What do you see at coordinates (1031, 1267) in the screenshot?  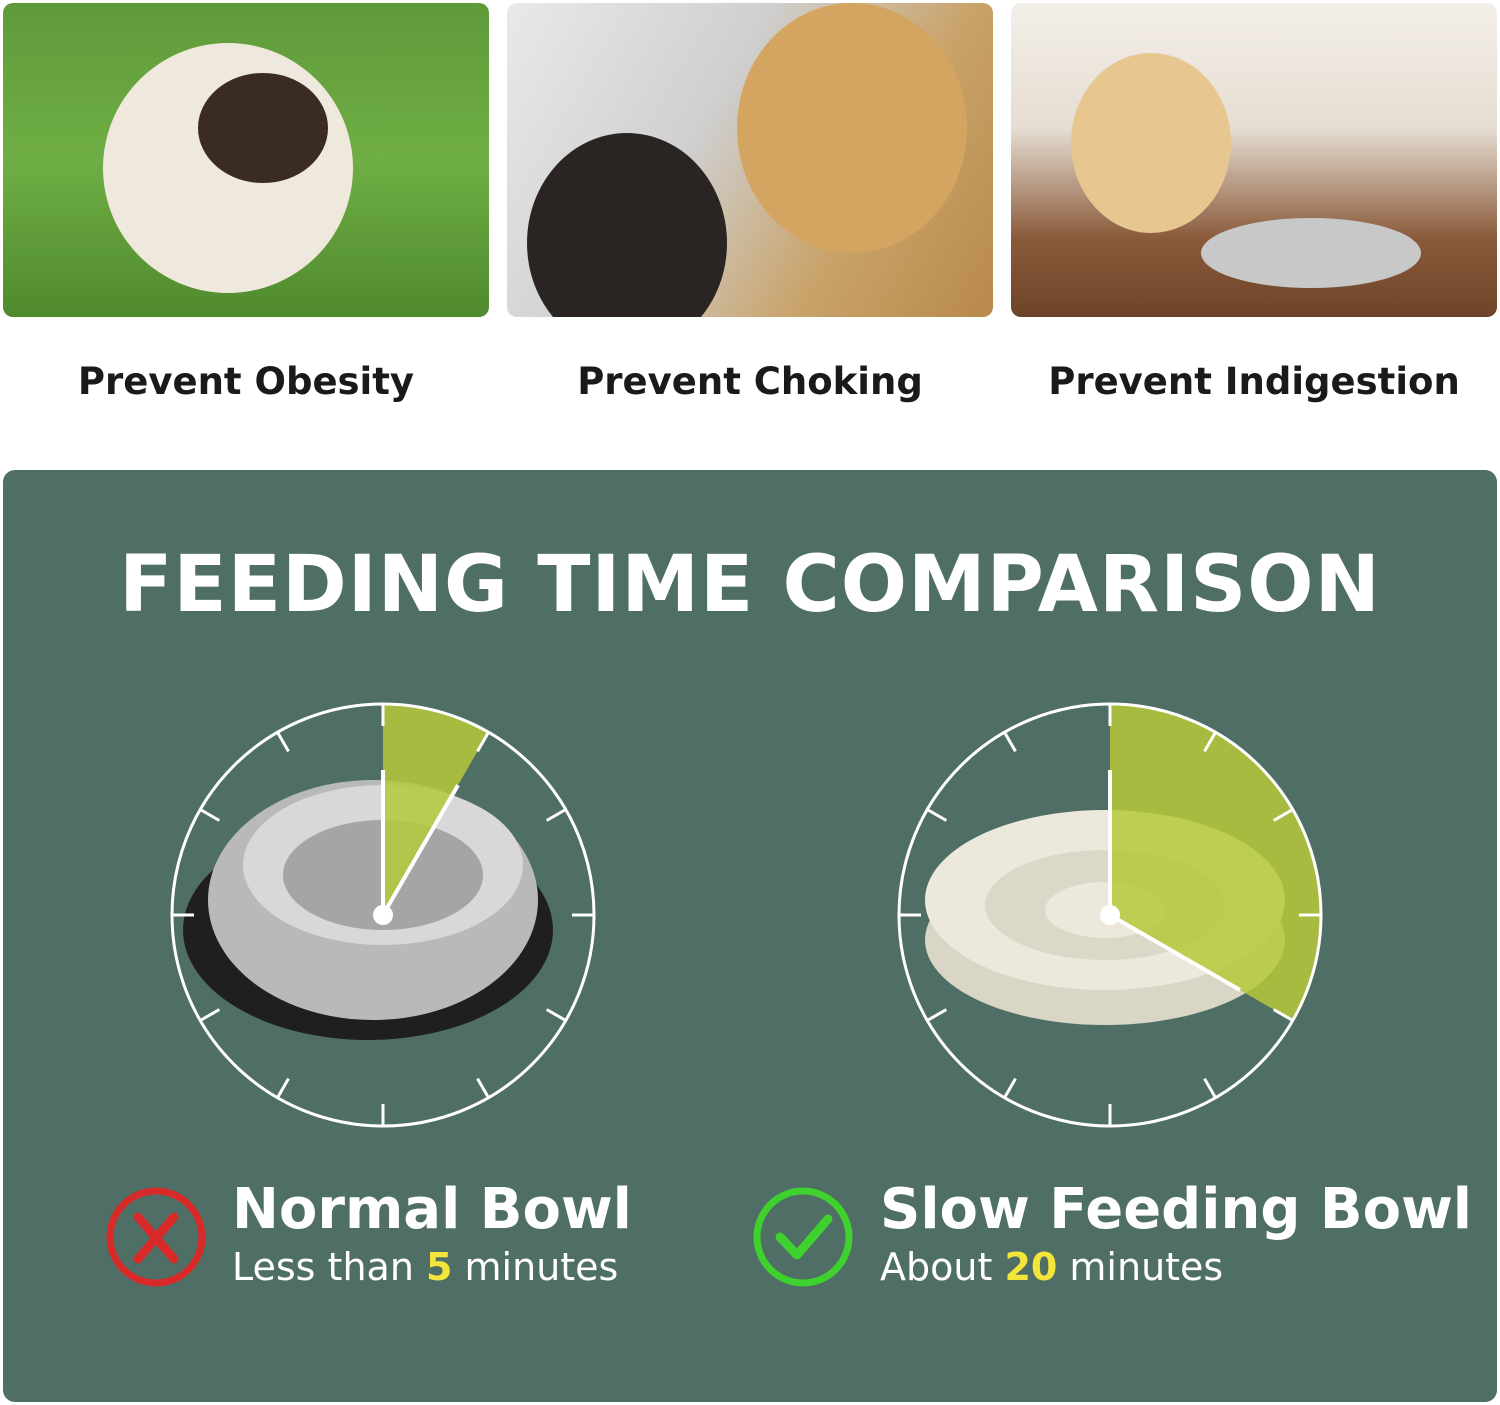 I see `slow-bowl-minutes: 20` at bounding box center [1031, 1267].